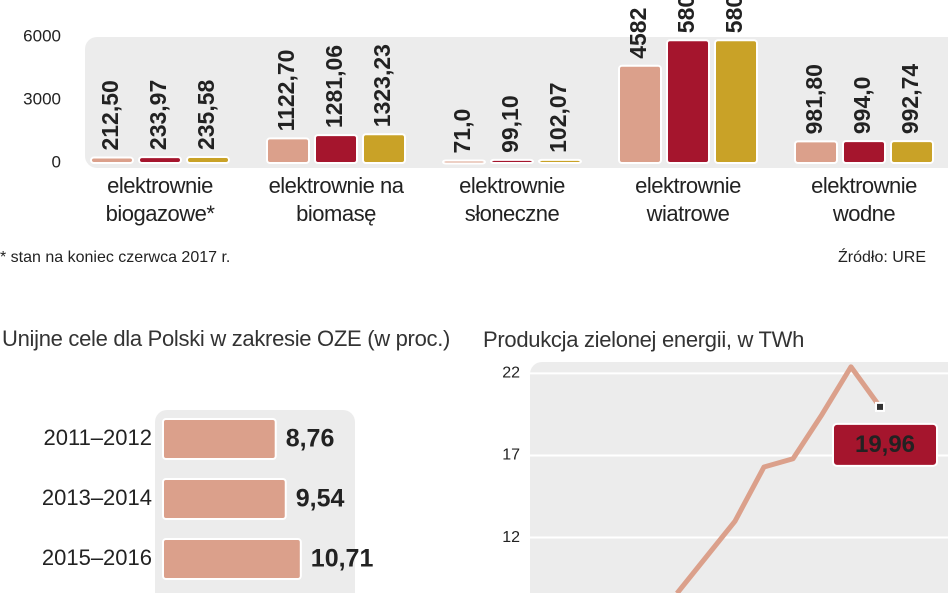  Describe the element at coordinates (814, 99) in the screenshot. I see `value-label: 981,80` at that location.